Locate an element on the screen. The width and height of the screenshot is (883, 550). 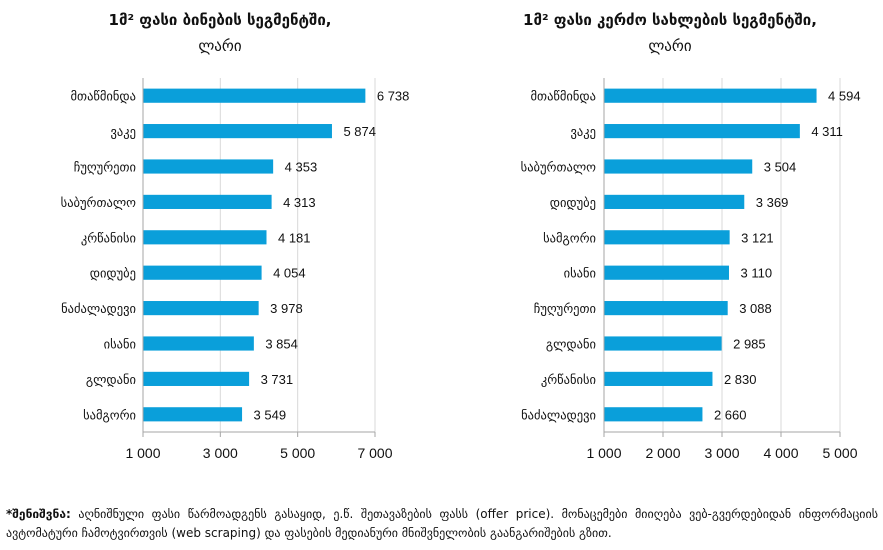
value-label: 3 369 is located at coordinates (772, 202).